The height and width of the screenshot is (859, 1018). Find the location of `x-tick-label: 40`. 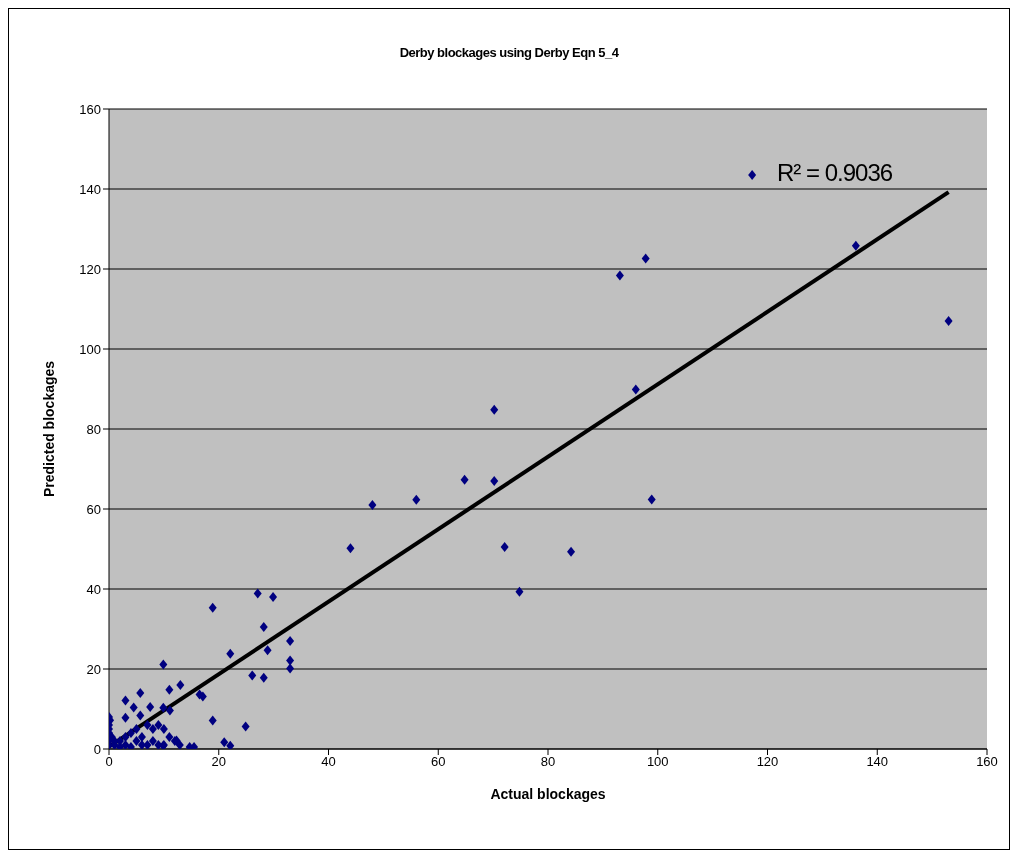

x-tick-label: 40 is located at coordinates (328, 762).